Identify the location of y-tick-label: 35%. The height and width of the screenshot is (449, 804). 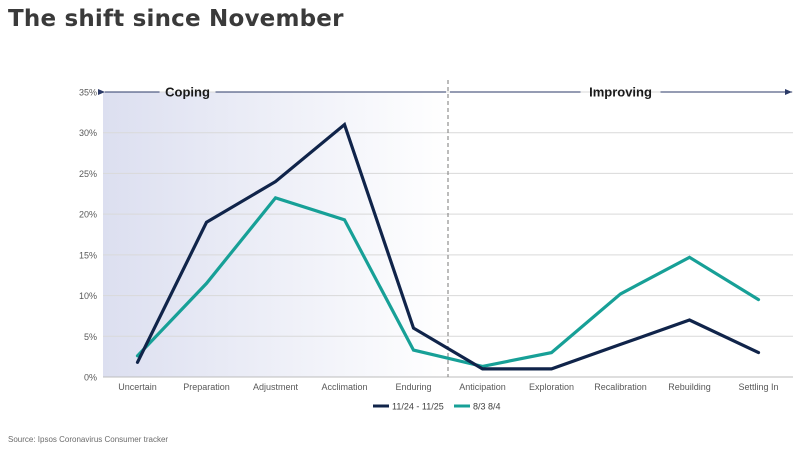
(88, 93).